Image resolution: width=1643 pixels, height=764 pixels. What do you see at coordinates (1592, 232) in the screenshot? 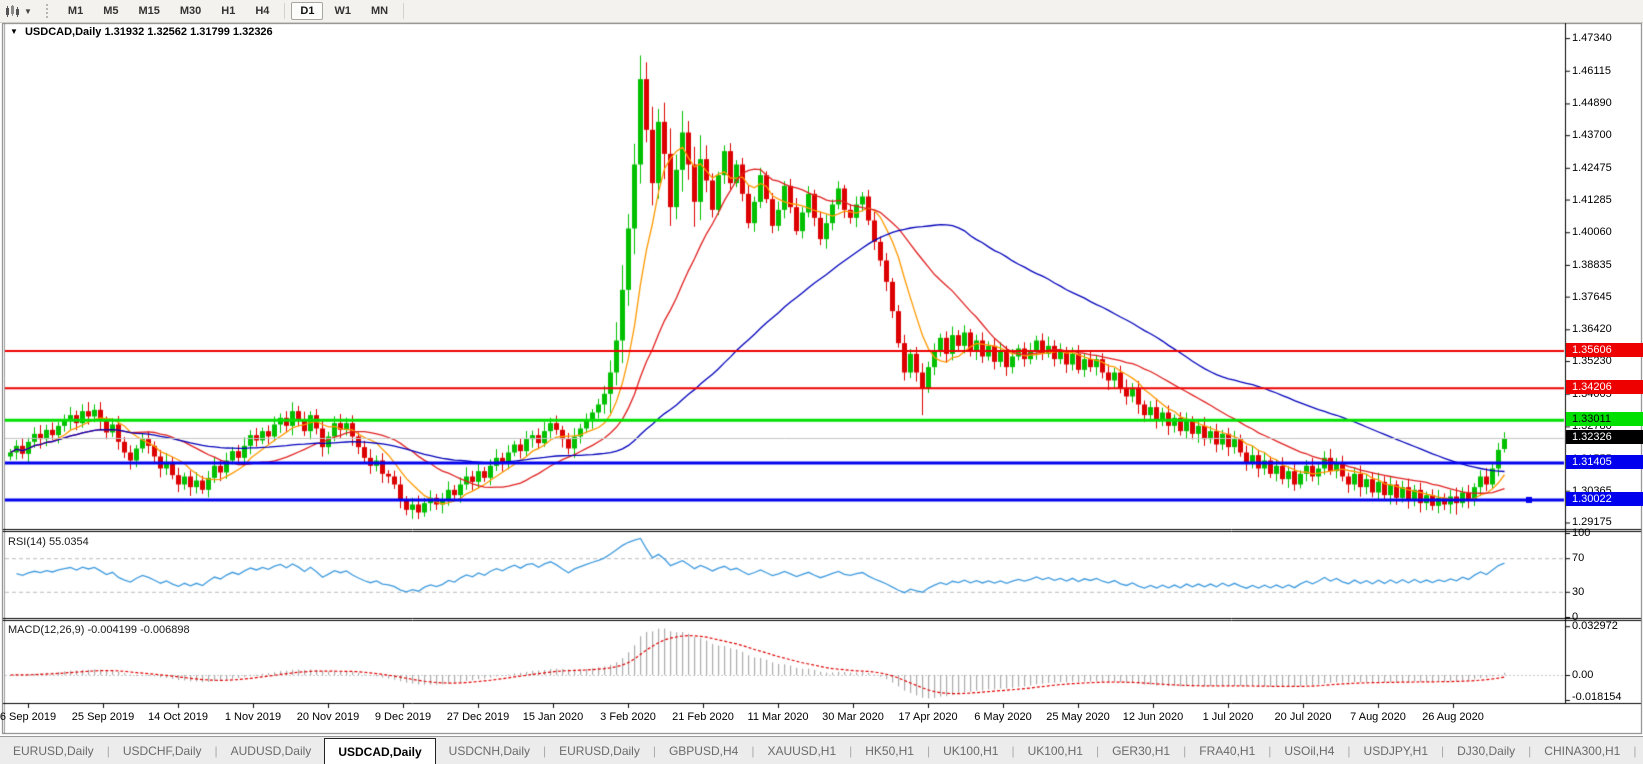
I see `price-axis-tick: 1.40060` at bounding box center [1592, 232].